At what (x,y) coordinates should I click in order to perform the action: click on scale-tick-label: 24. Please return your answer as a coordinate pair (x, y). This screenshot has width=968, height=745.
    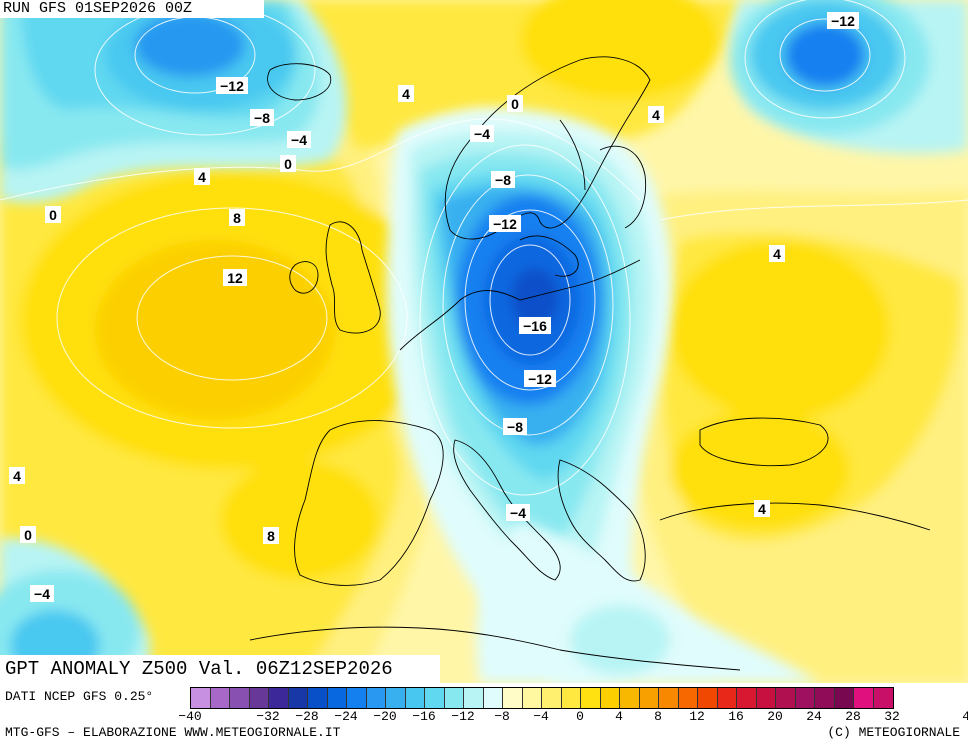
    Looking at the image, I should click on (814, 716).